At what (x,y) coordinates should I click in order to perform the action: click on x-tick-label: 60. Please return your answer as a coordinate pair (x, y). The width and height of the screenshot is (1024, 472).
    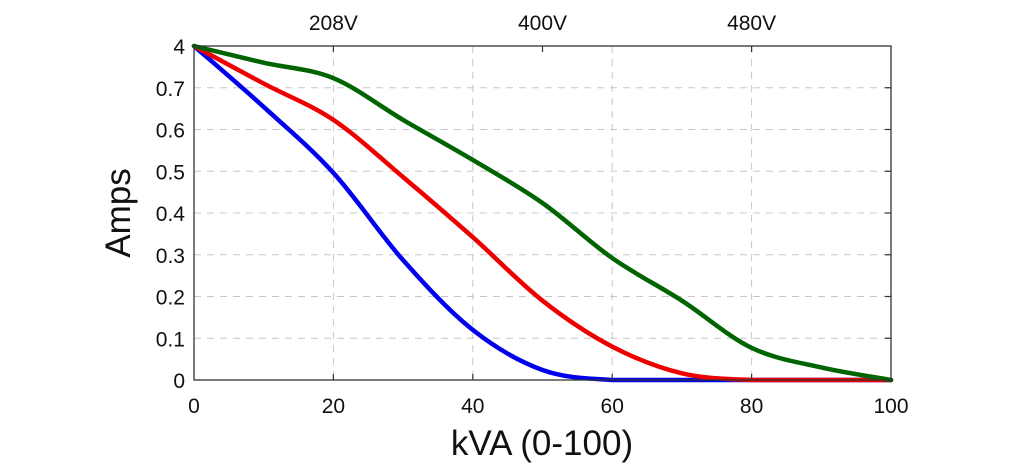
    Looking at the image, I should click on (612, 406).